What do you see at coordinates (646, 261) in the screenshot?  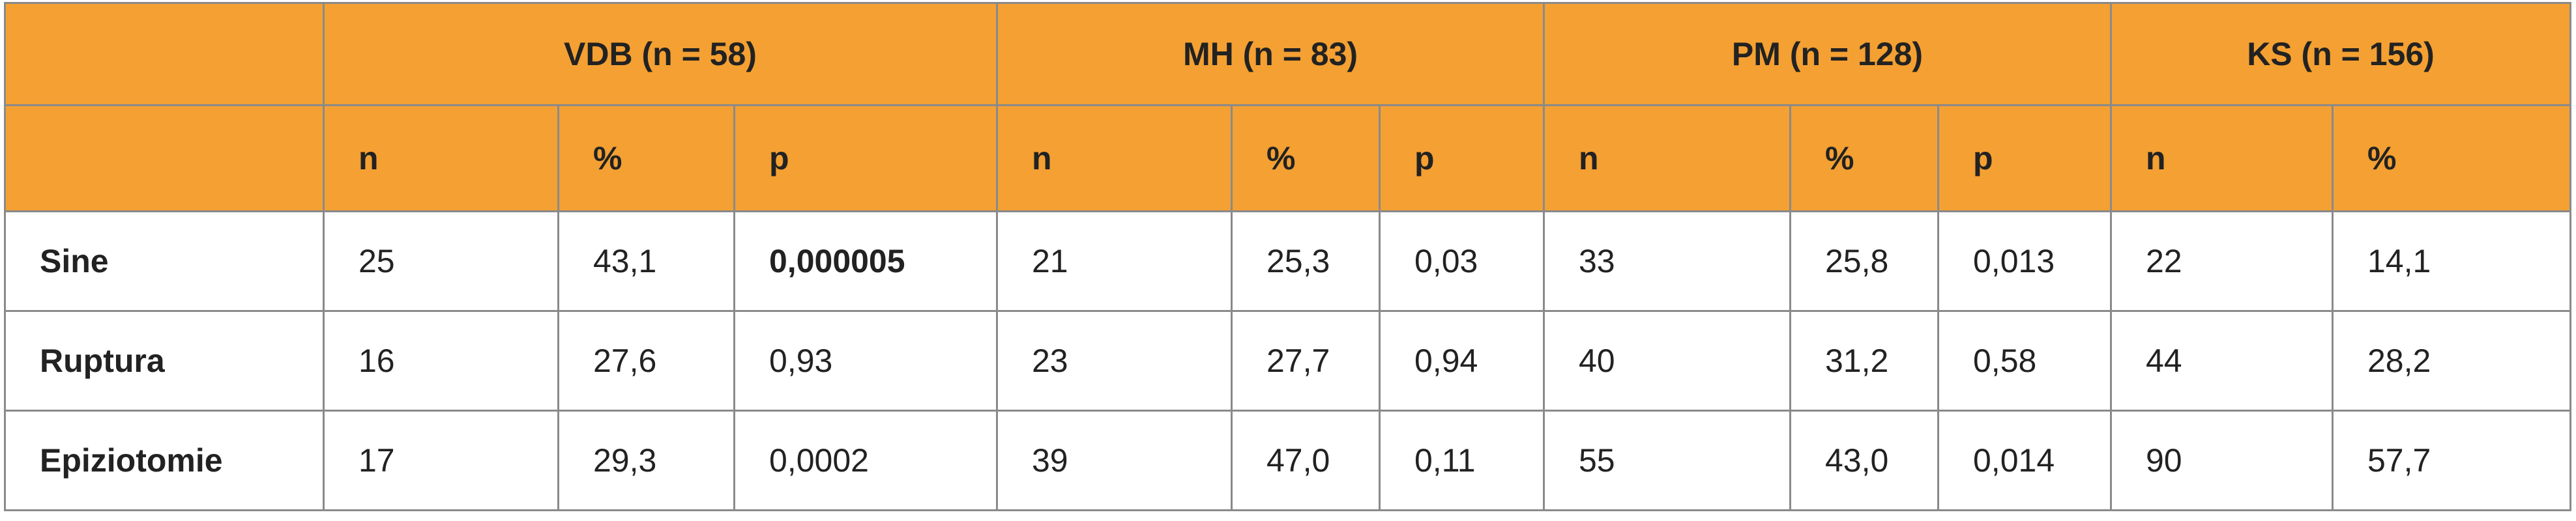 I see `cell: 43,1` at bounding box center [646, 261].